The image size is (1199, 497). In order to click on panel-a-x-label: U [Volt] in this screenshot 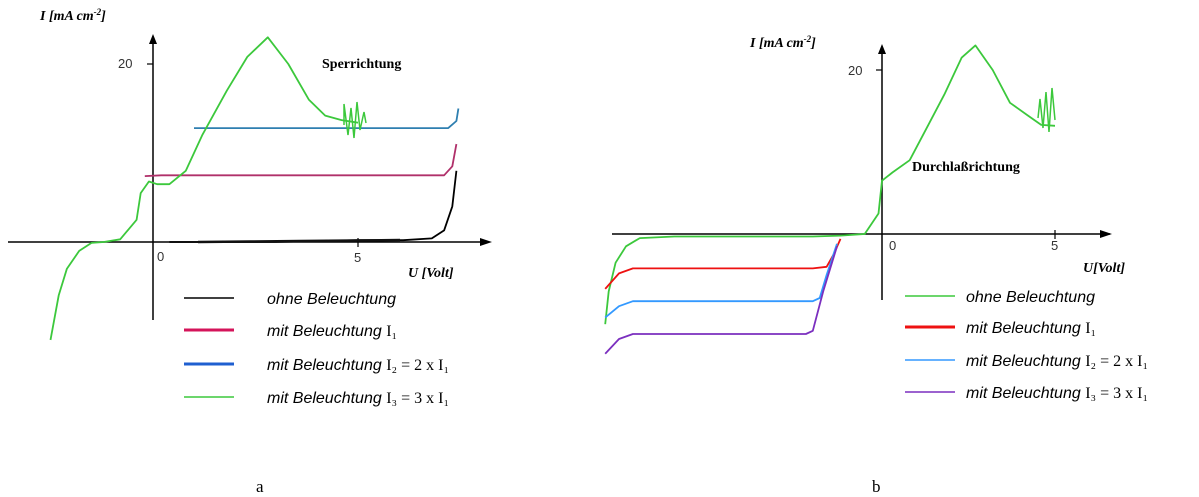, I will do `click(431, 273)`.